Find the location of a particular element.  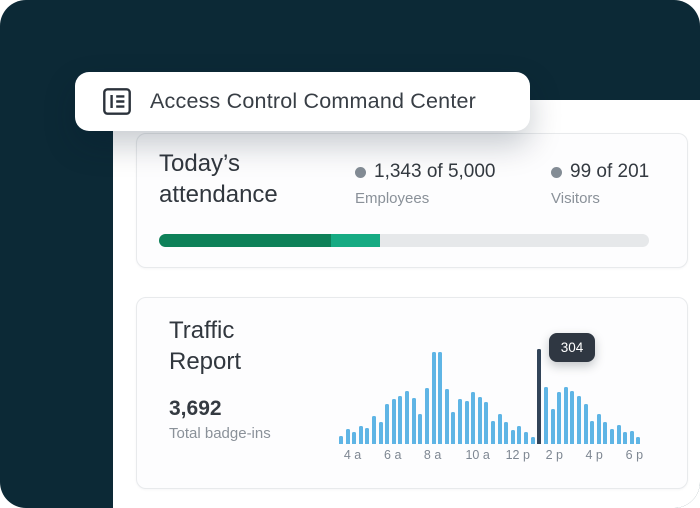

traffic-report-title: Traffic Report is located at coordinates (205, 346).